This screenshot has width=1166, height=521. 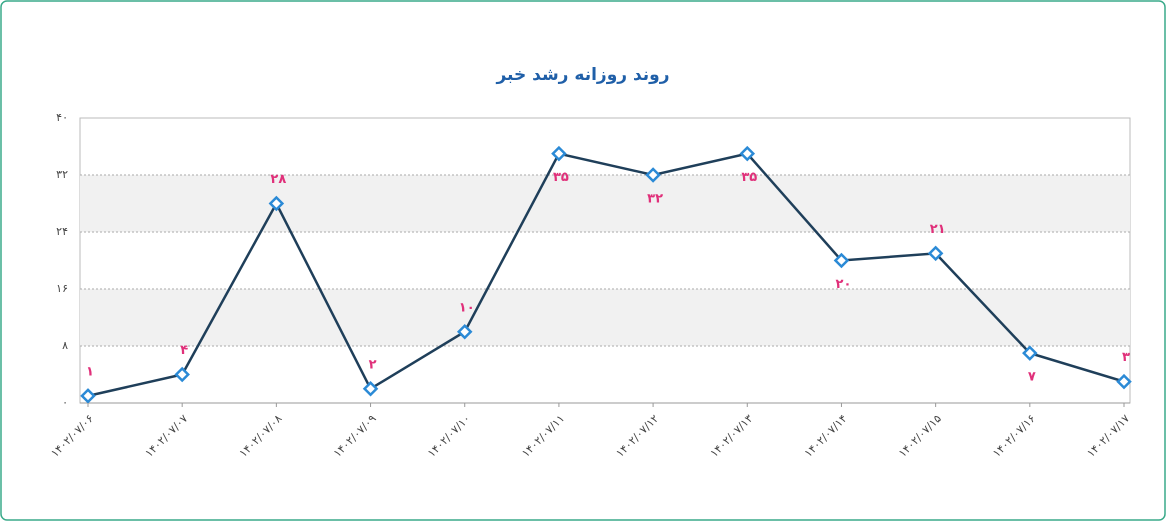 What do you see at coordinates (582, 75) in the screenshot?
I see `chart-title: روند روزانه رشد خبر` at bounding box center [582, 75].